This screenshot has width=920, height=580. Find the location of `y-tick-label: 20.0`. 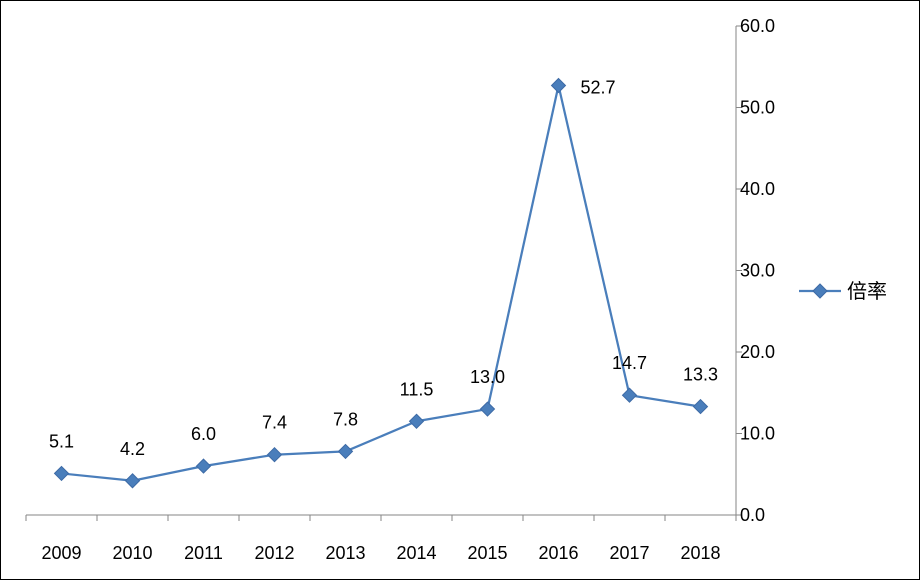

y-tick-label: 20.0 is located at coordinates (757, 352).